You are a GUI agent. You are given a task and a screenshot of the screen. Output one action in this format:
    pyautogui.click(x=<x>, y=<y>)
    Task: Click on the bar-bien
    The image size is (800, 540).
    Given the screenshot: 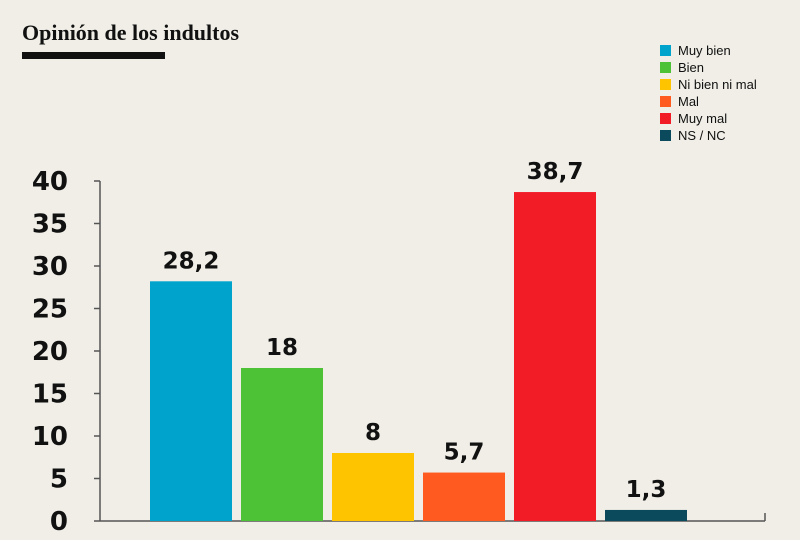 What is the action you would take?
    pyautogui.click(x=282, y=444)
    